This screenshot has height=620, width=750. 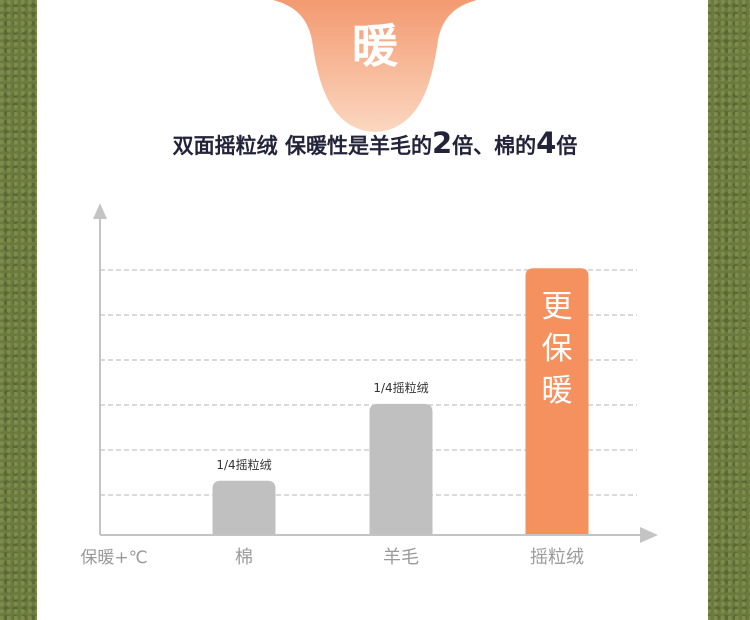 What do you see at coordinates (100, 211) in the screenshot?
I see `y-axis-arrow` at bounding box center [100, 211].